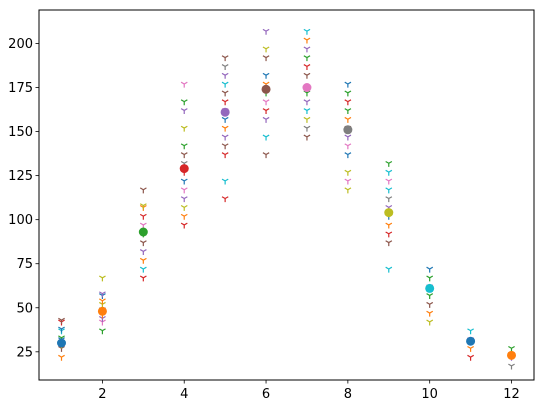 The height and width of the screenshot is (404, 544). I want to click on y-tick-label: 75, so click(24, 264).